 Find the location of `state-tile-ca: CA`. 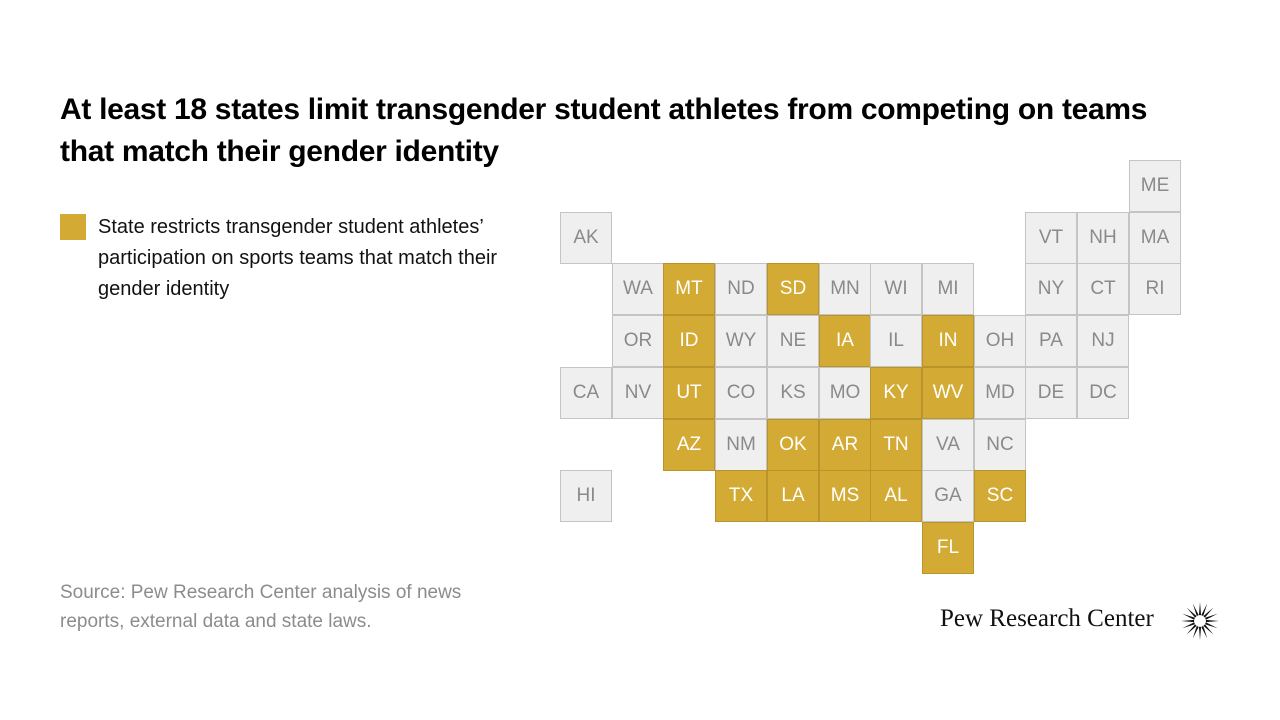

state-tile-ca: CA is located at coordinates (586, 393).